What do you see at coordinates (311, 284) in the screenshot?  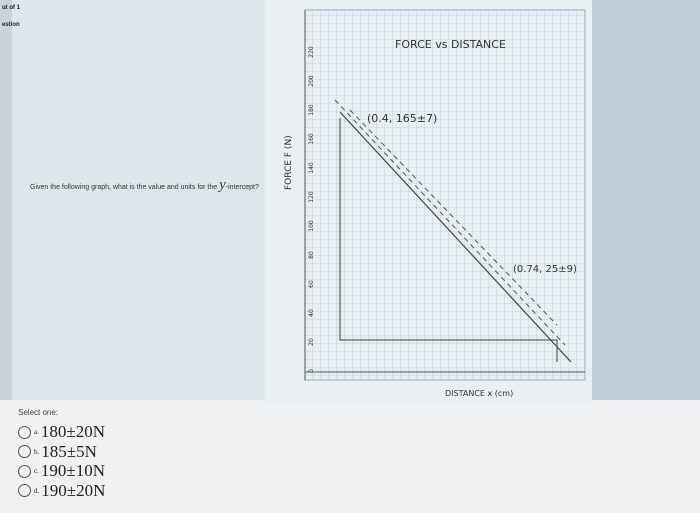 I see `y-tick-label: 60` at bounding box center [311, 284].